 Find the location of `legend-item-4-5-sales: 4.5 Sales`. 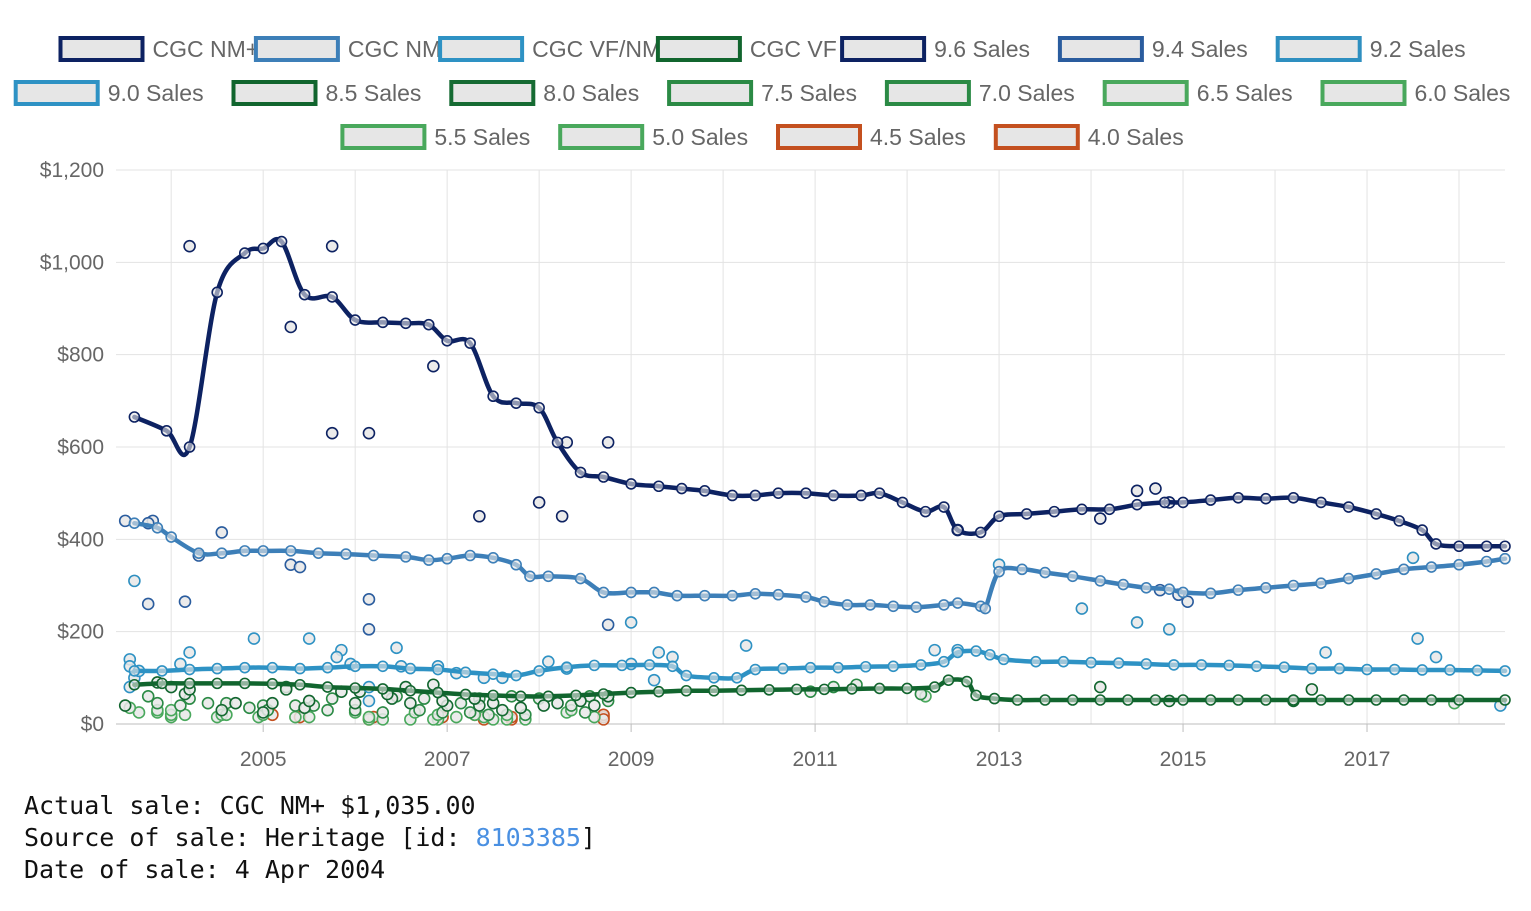

legend-item-4-5-sales: 4.5 Sales is located at coordinates (871, 137).